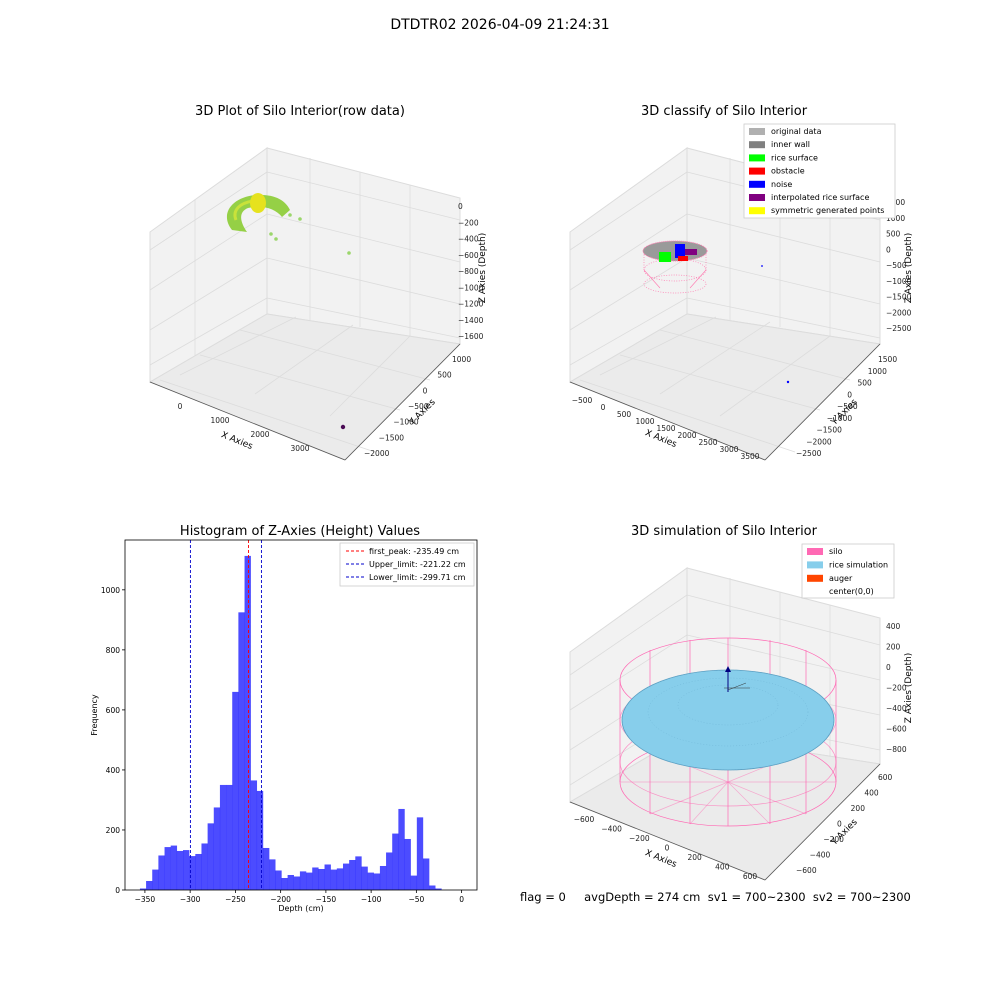 The height and width of the screenshot is (1000, 1000). What do you see at coordinates (259, 434) in the screenshot?
I see `x-tick-label: 2000` at bounding box center [259, 434].